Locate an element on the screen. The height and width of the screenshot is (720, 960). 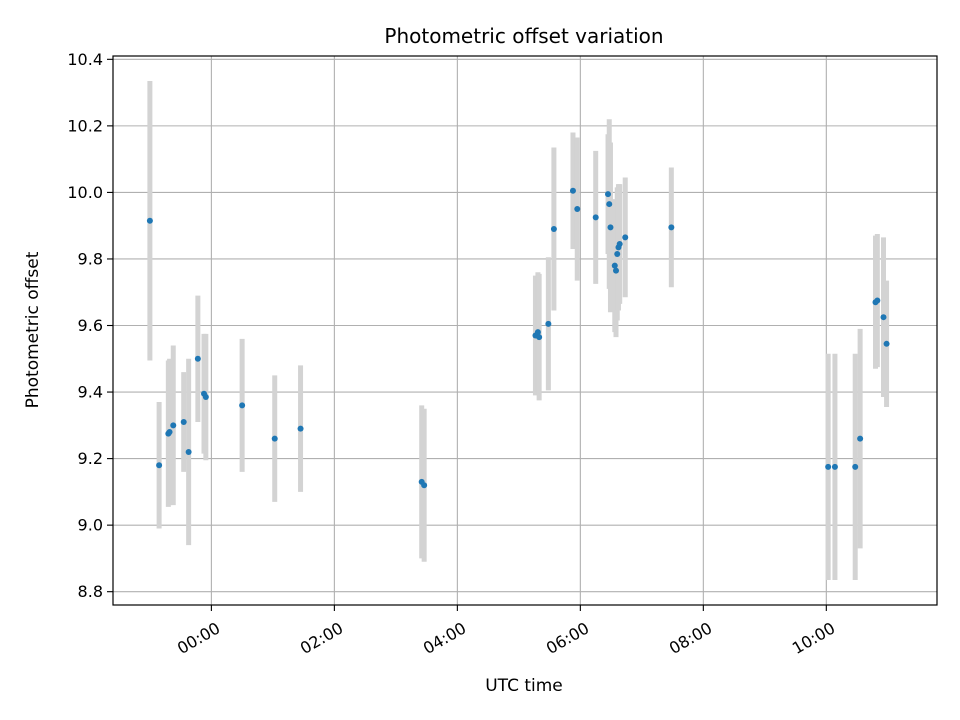
y-tick-label: 9.6 is located at coordinates (90, 325).